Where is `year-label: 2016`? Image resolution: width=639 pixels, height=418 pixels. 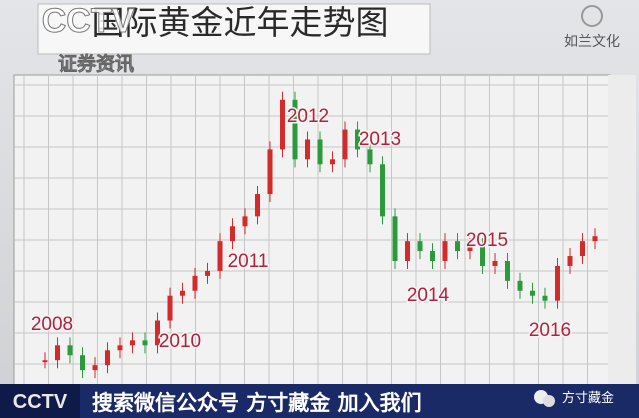
year-label: 2016 is located at coordinates (550, 330).